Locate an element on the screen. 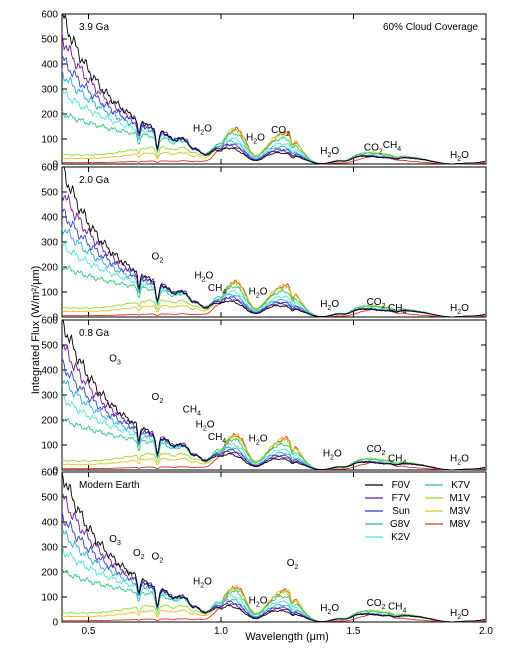 This screenshot has height=652, width=520. legend: F0V F7V Sun G8V K2V K7V M1V M3V M8V is located at coordinates (417, 511).